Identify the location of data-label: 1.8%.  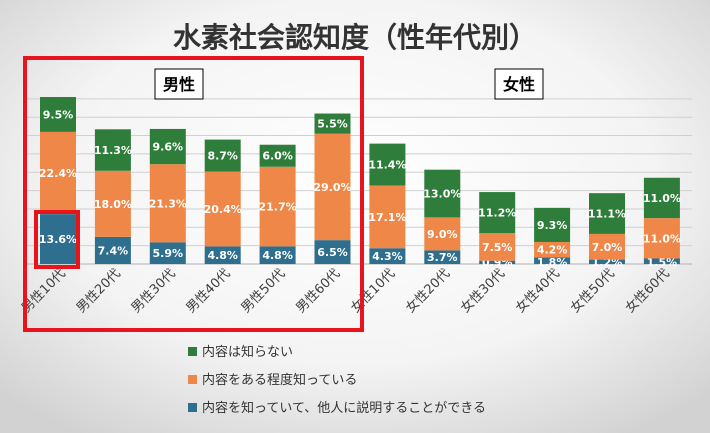
(552, 262).